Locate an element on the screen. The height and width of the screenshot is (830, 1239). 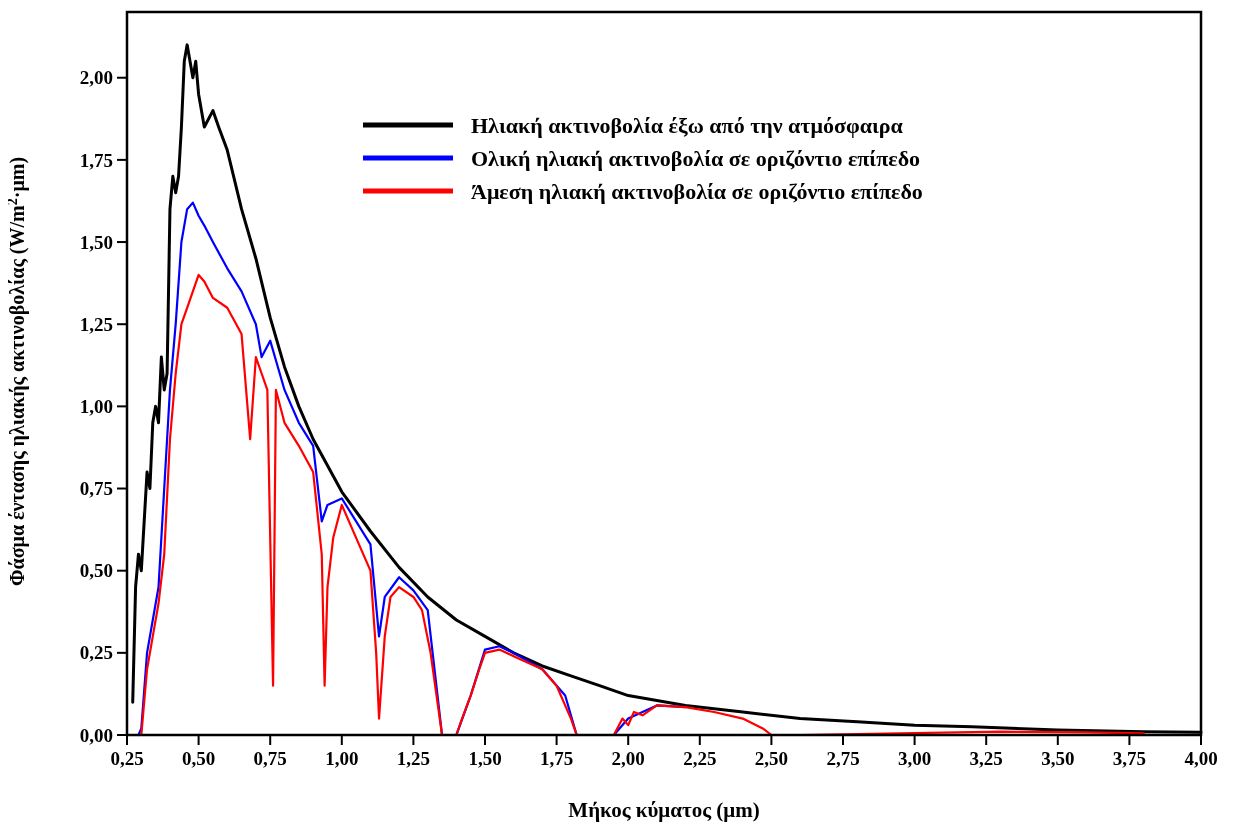
x-tick-label: 1,25 is located at coordinates (413, 758).